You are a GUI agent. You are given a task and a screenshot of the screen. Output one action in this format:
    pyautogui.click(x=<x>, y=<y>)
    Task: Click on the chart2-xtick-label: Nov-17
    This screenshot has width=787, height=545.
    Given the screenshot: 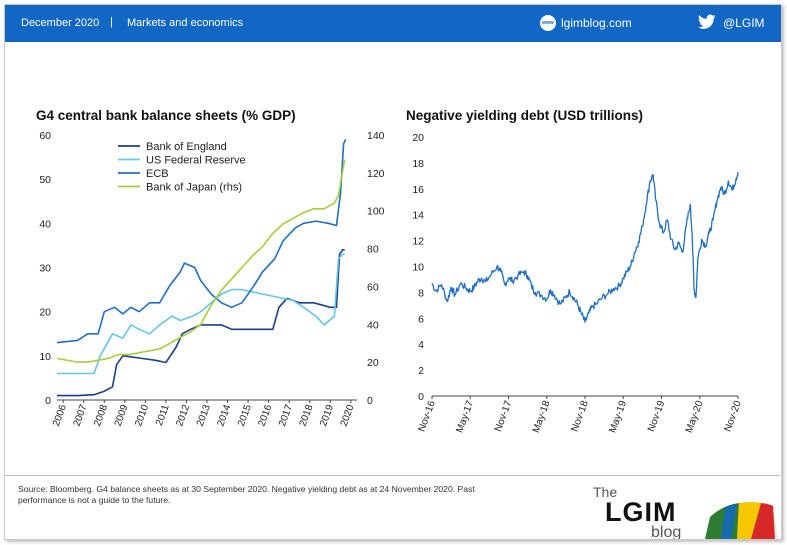 What is the action you would take?
    pyautogui.click(x=504, y=416)
    